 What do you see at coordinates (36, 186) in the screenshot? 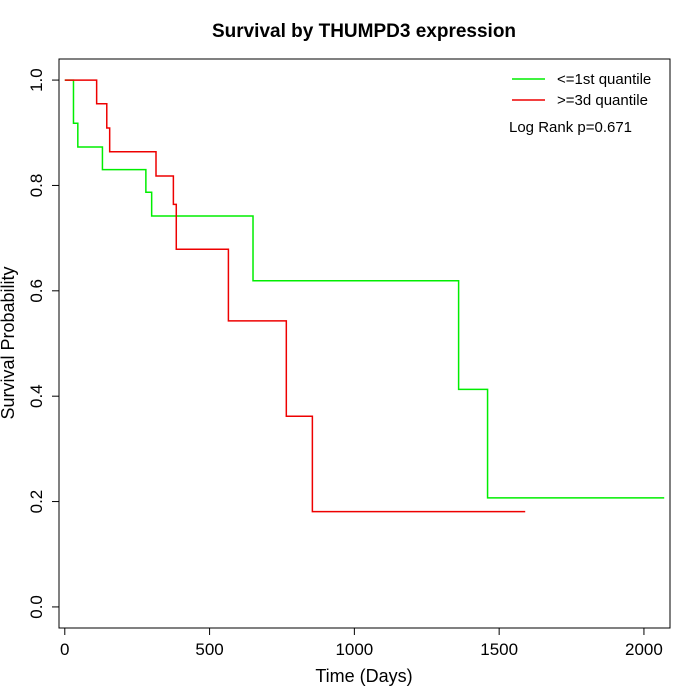
I see `y-tick-label: 0.8` at bounding box center [36, 186].